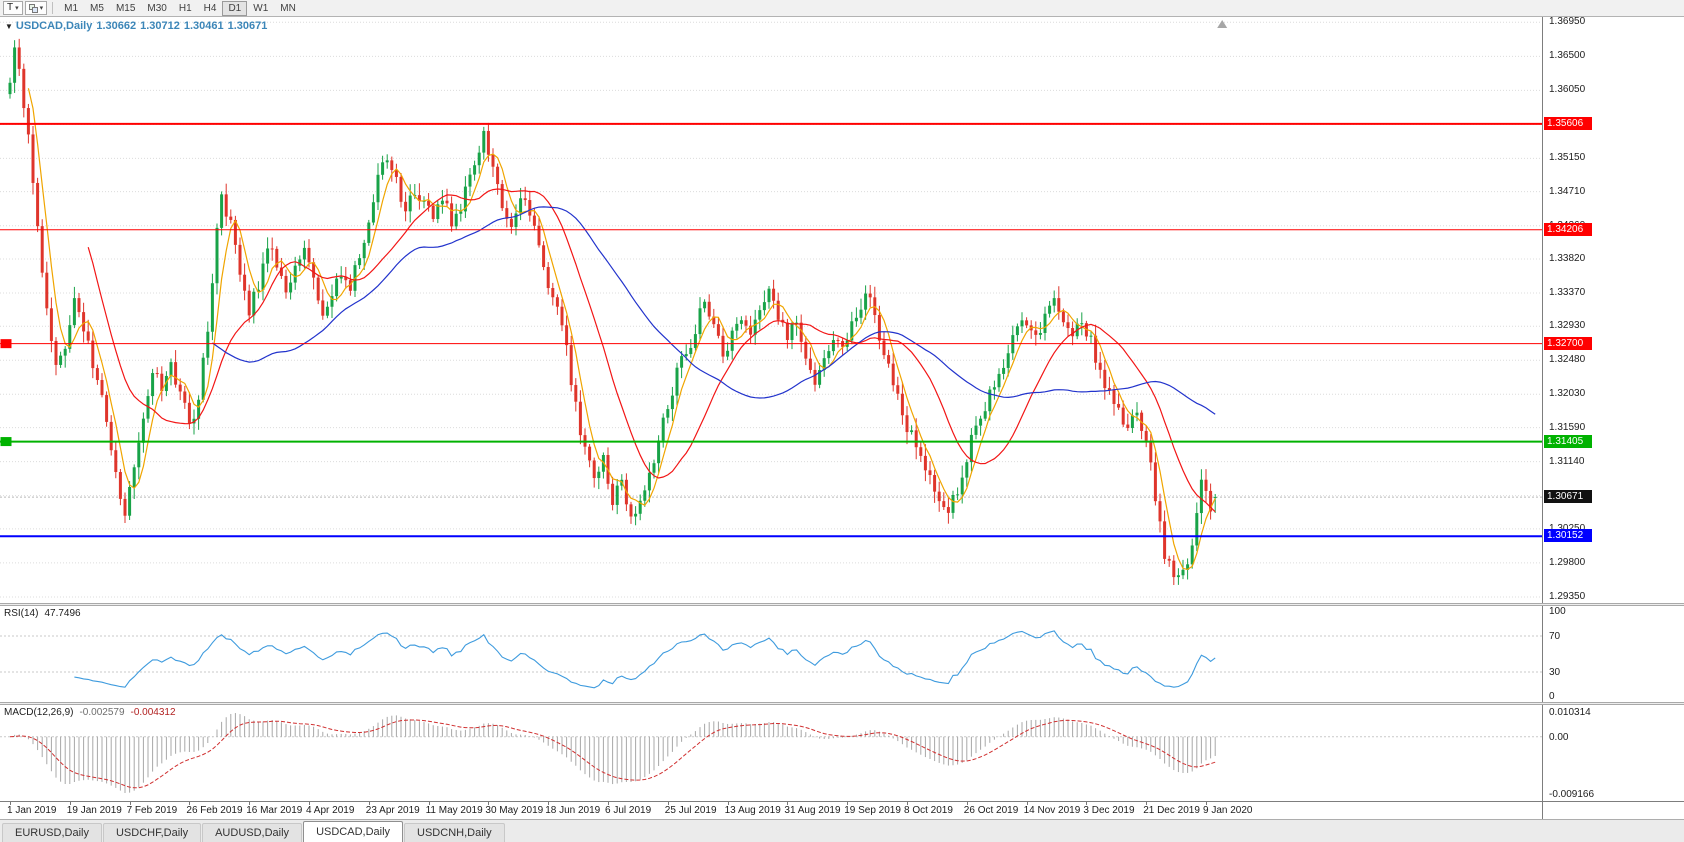 This screenshot has width=1684, height=842. What do you see at coordinates (1567, 596) in the screenshot?
I see `price-tick-label: 1.29350` at bounding box center [1567, 596].